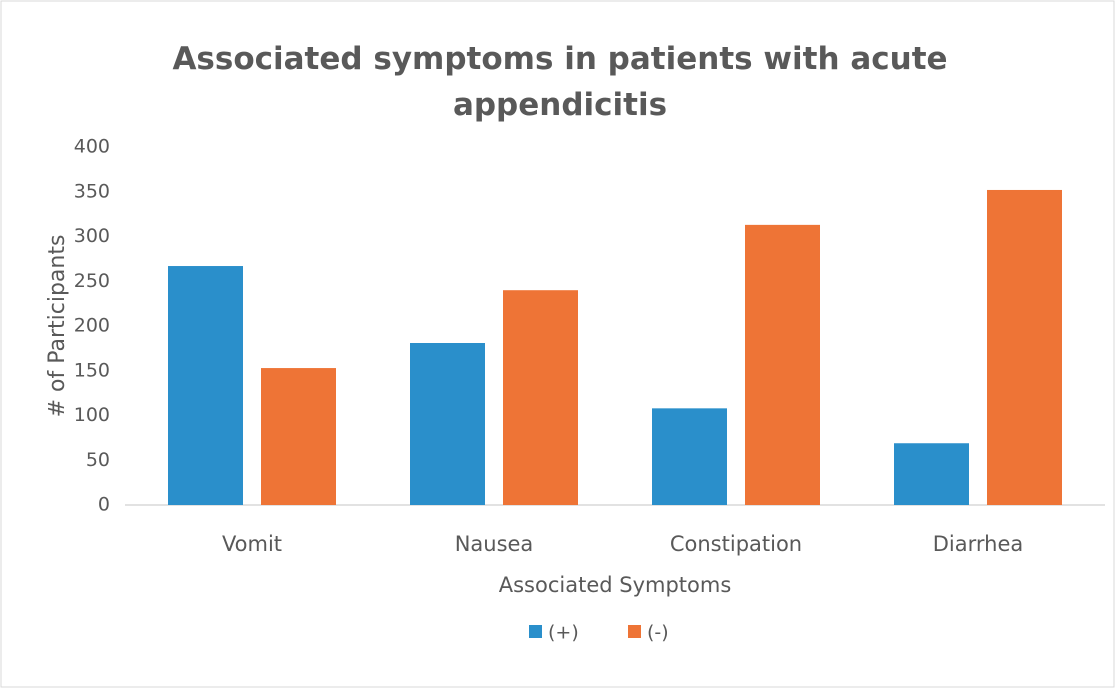  Describe the element at coordinates (252, 544) in the screenshot. I see `x-tick-label: Vomit` at that location.